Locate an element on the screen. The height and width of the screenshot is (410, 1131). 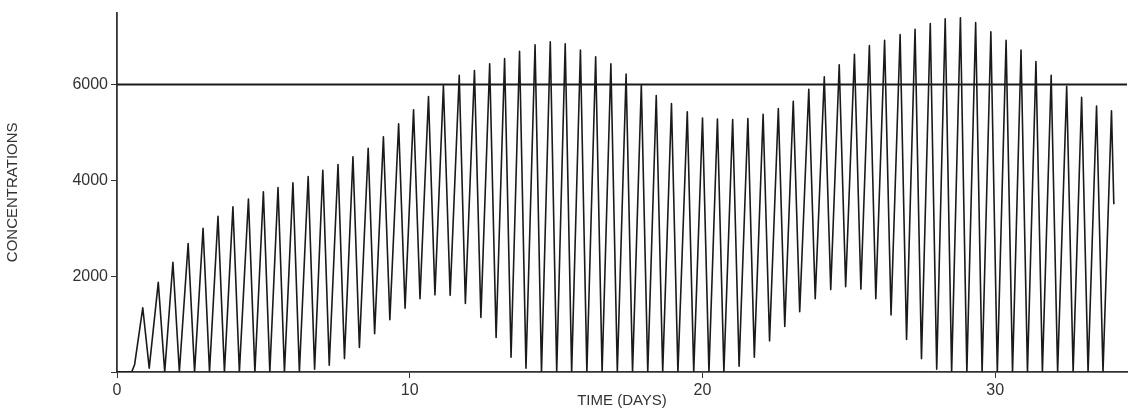
y-tick-label: 6000 is located at coordinates (90, 83).